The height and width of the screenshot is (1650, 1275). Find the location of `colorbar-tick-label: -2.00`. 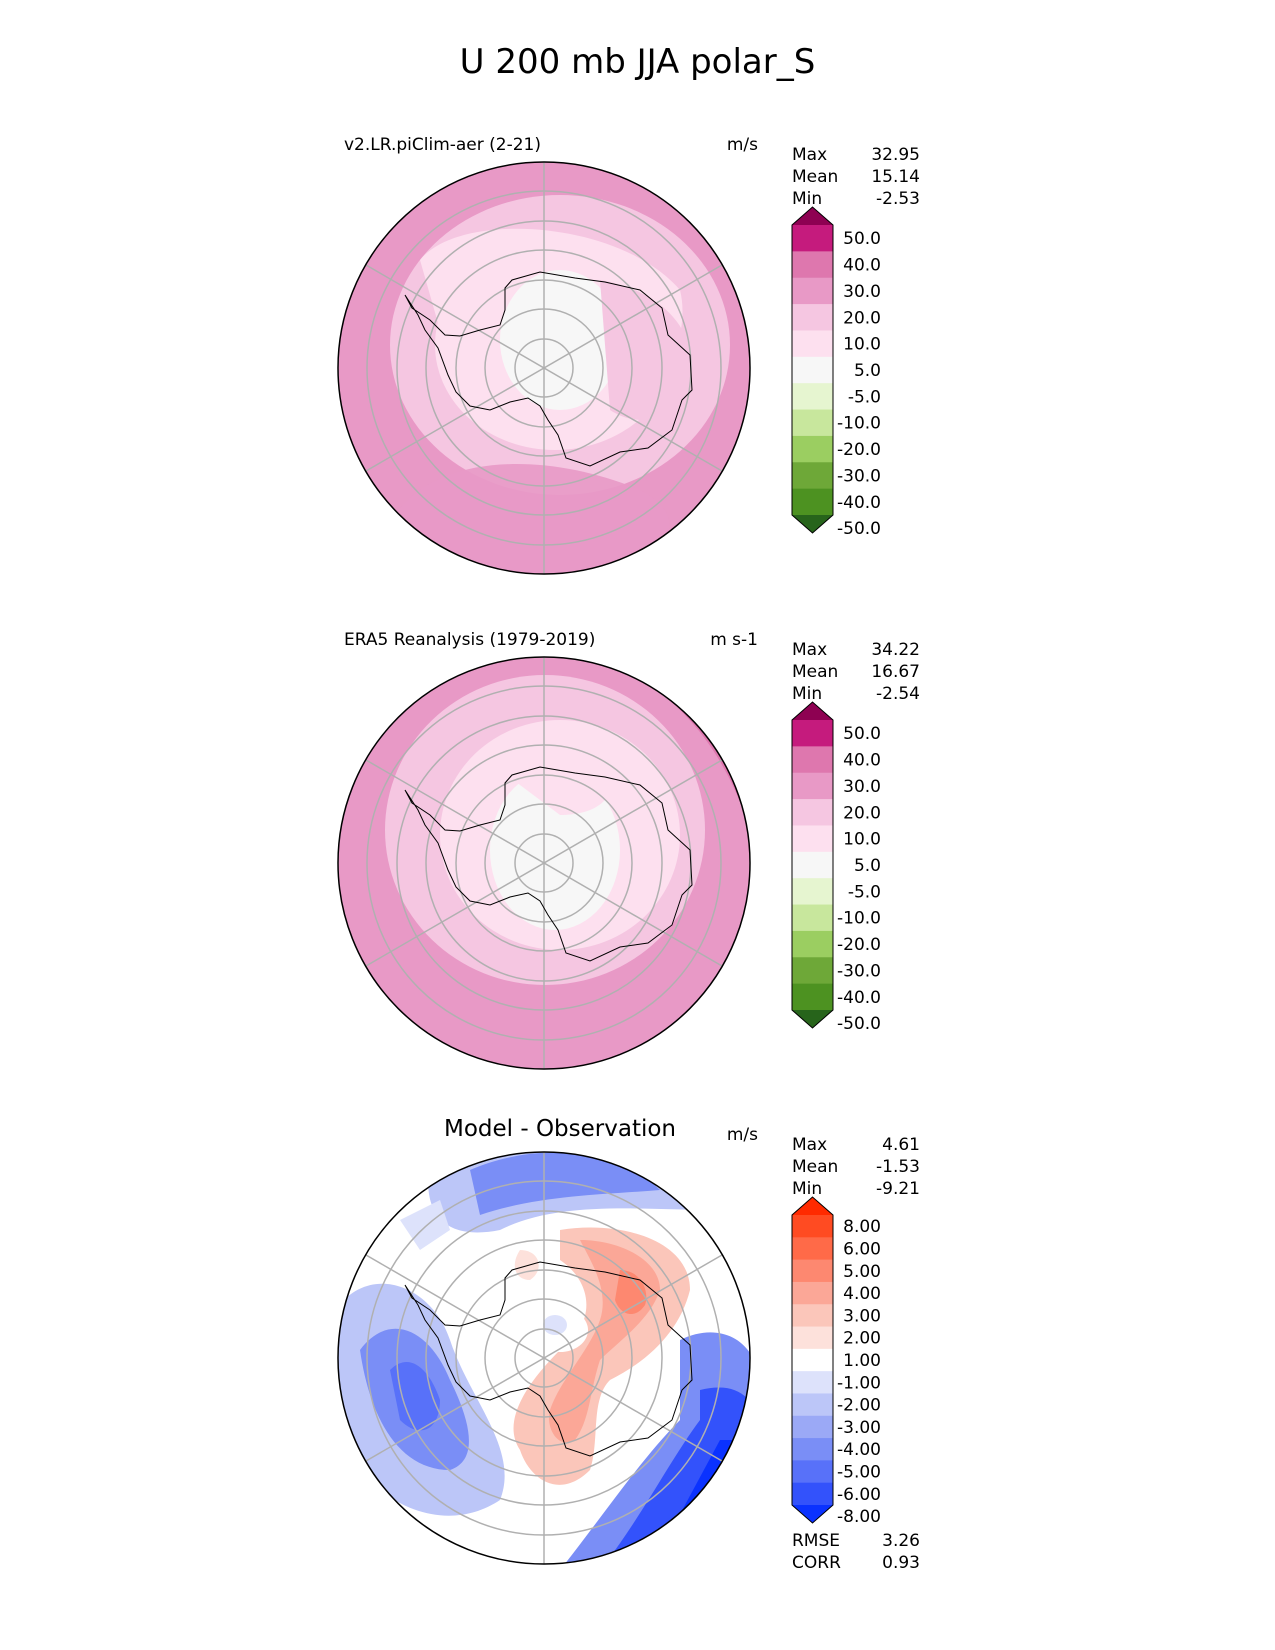

colorbar-tick-label: -2.00 is located at coordinates (859, 1406).